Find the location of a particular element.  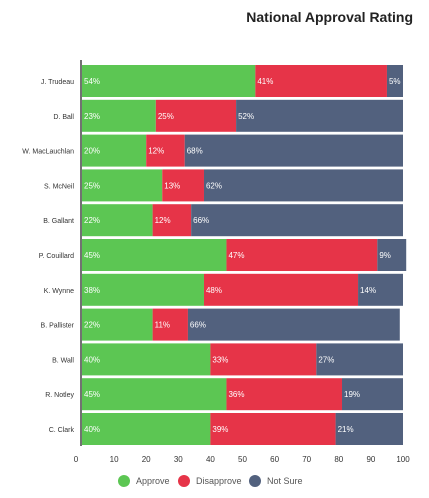

category-label-w-maclauchlan: W. MacLauchlan is located at coordinates (48, 152).